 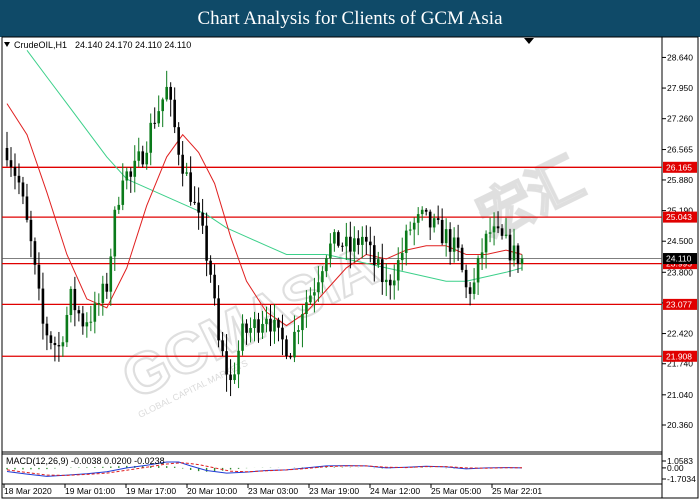 What do you see at coordinates (679, 356) in the screenshot?
I see `level-price-label: 21.908` at bounding box center [679, 356].